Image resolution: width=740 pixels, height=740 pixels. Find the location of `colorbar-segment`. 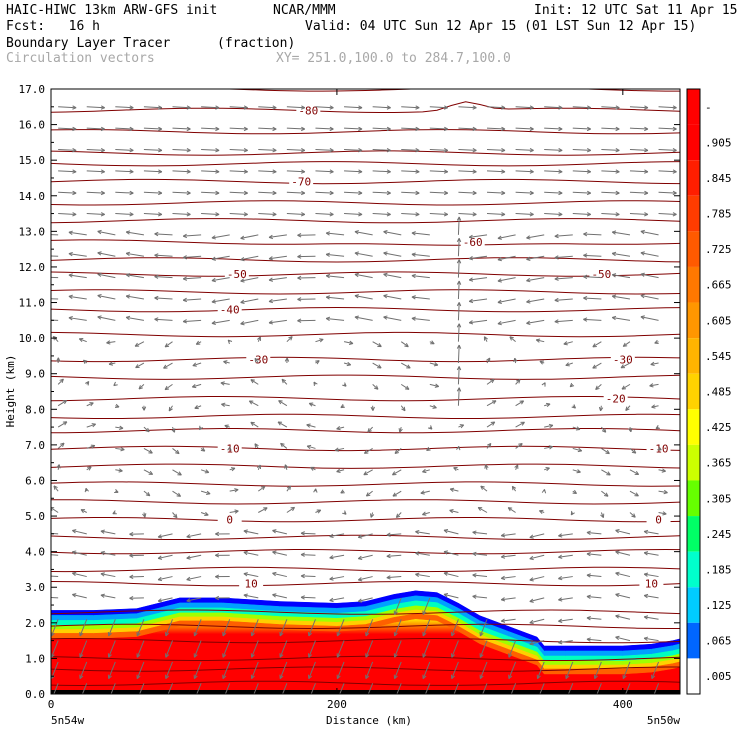

colorbar-segment is located at coordinates (693, 534).